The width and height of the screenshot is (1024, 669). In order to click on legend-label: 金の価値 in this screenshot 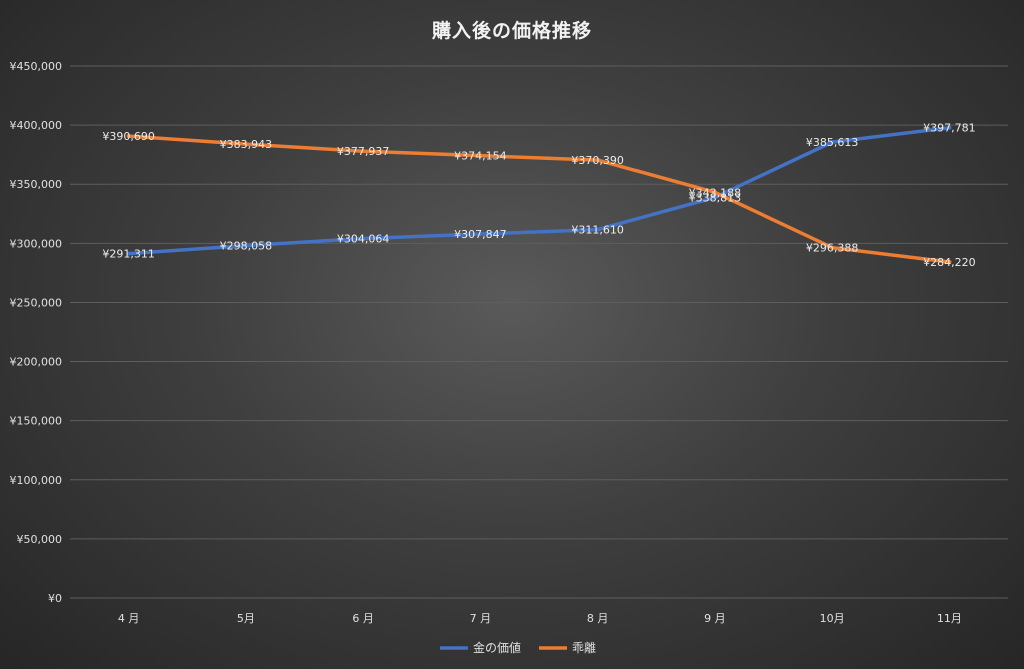, I will do `click(497, 647)`.